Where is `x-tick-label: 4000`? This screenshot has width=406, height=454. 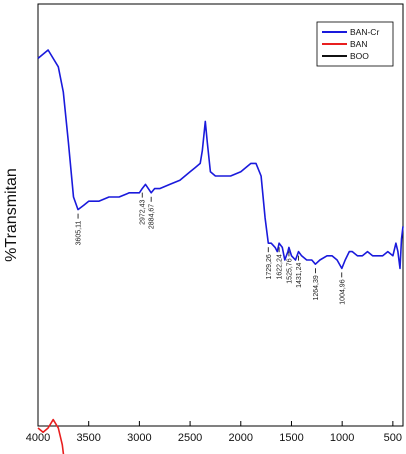
x-tick-label: 4000 is located at coordinates (38, 438).